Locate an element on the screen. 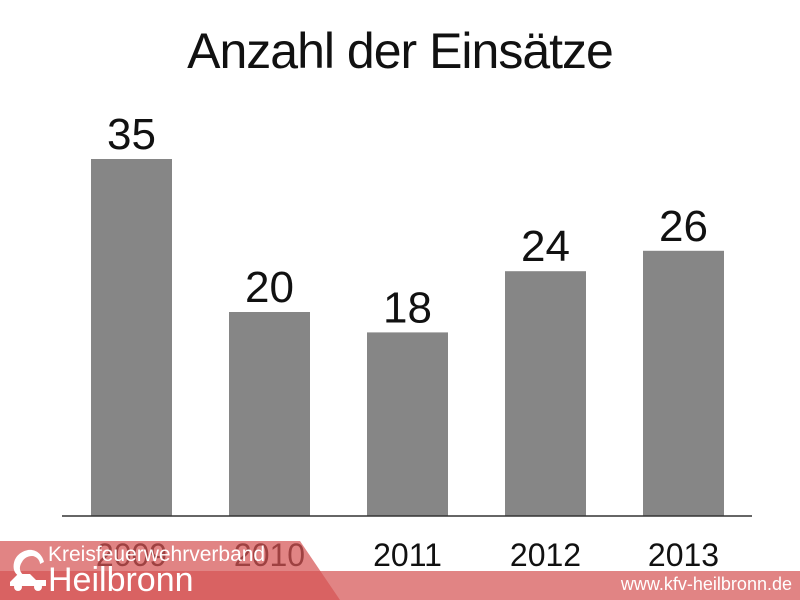  x-tick-label-2011: 2011 is located at coordinates (407, 555).